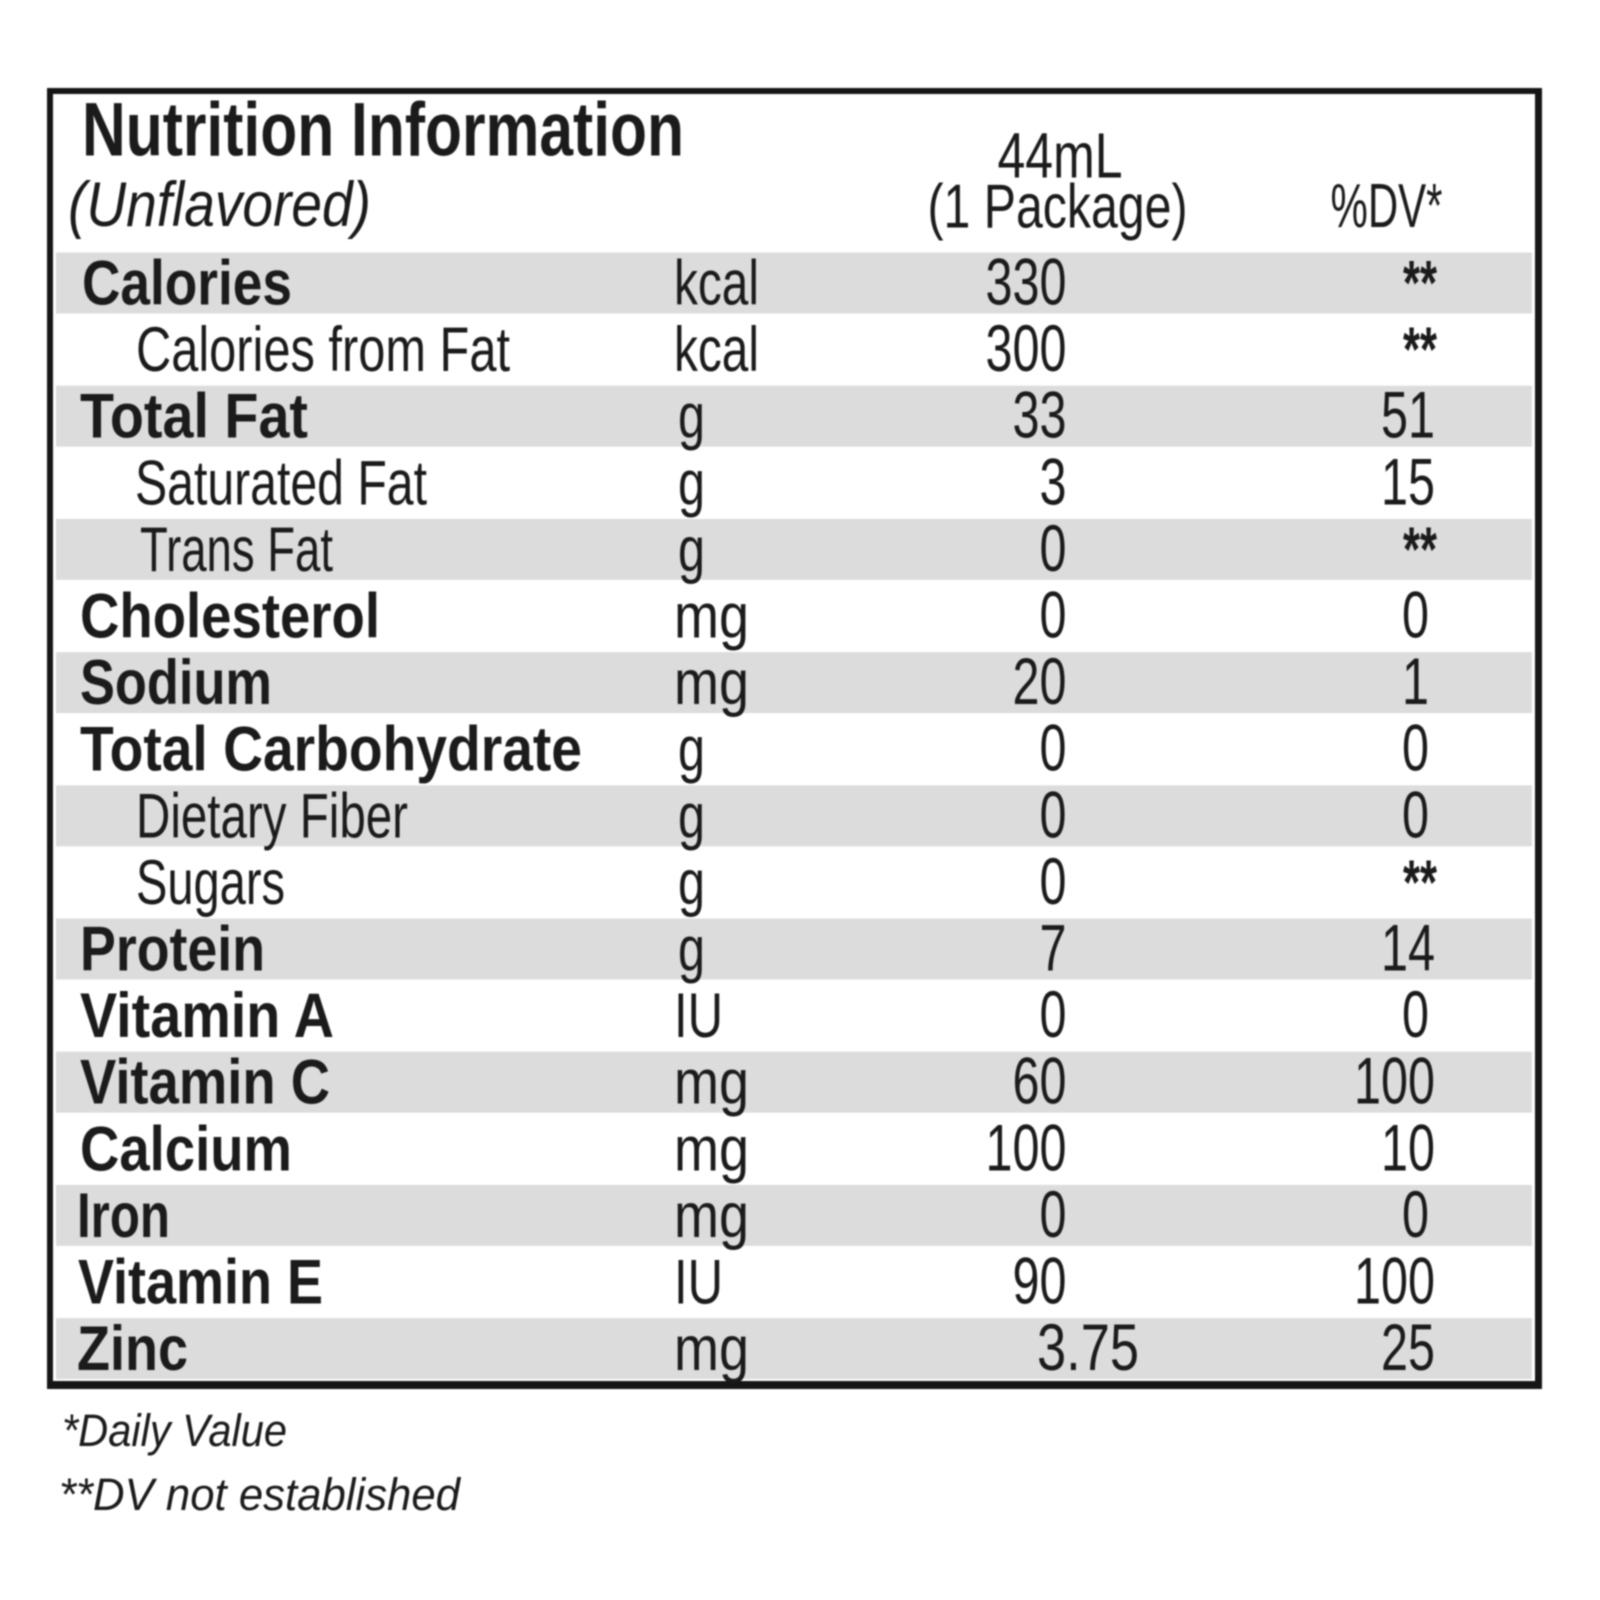  Describe the element at coordinates (1408, 948) in the screenshot. I see `svg-text: 14` at that location.